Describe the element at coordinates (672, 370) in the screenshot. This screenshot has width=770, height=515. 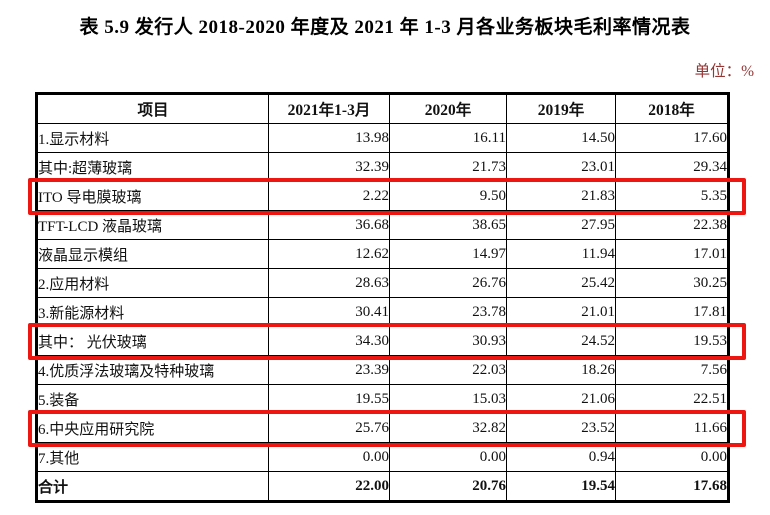
I see `value-cell: 7.56` at that location.